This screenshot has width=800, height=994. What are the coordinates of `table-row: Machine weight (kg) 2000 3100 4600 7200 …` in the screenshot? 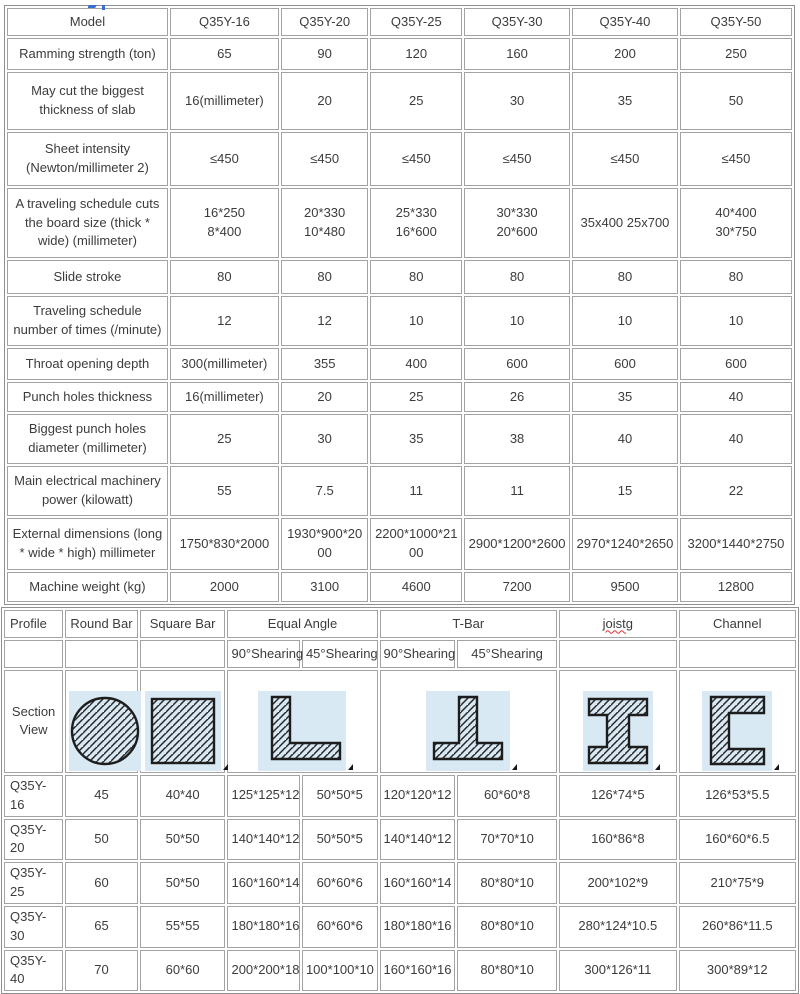 It's located at (399, 587).